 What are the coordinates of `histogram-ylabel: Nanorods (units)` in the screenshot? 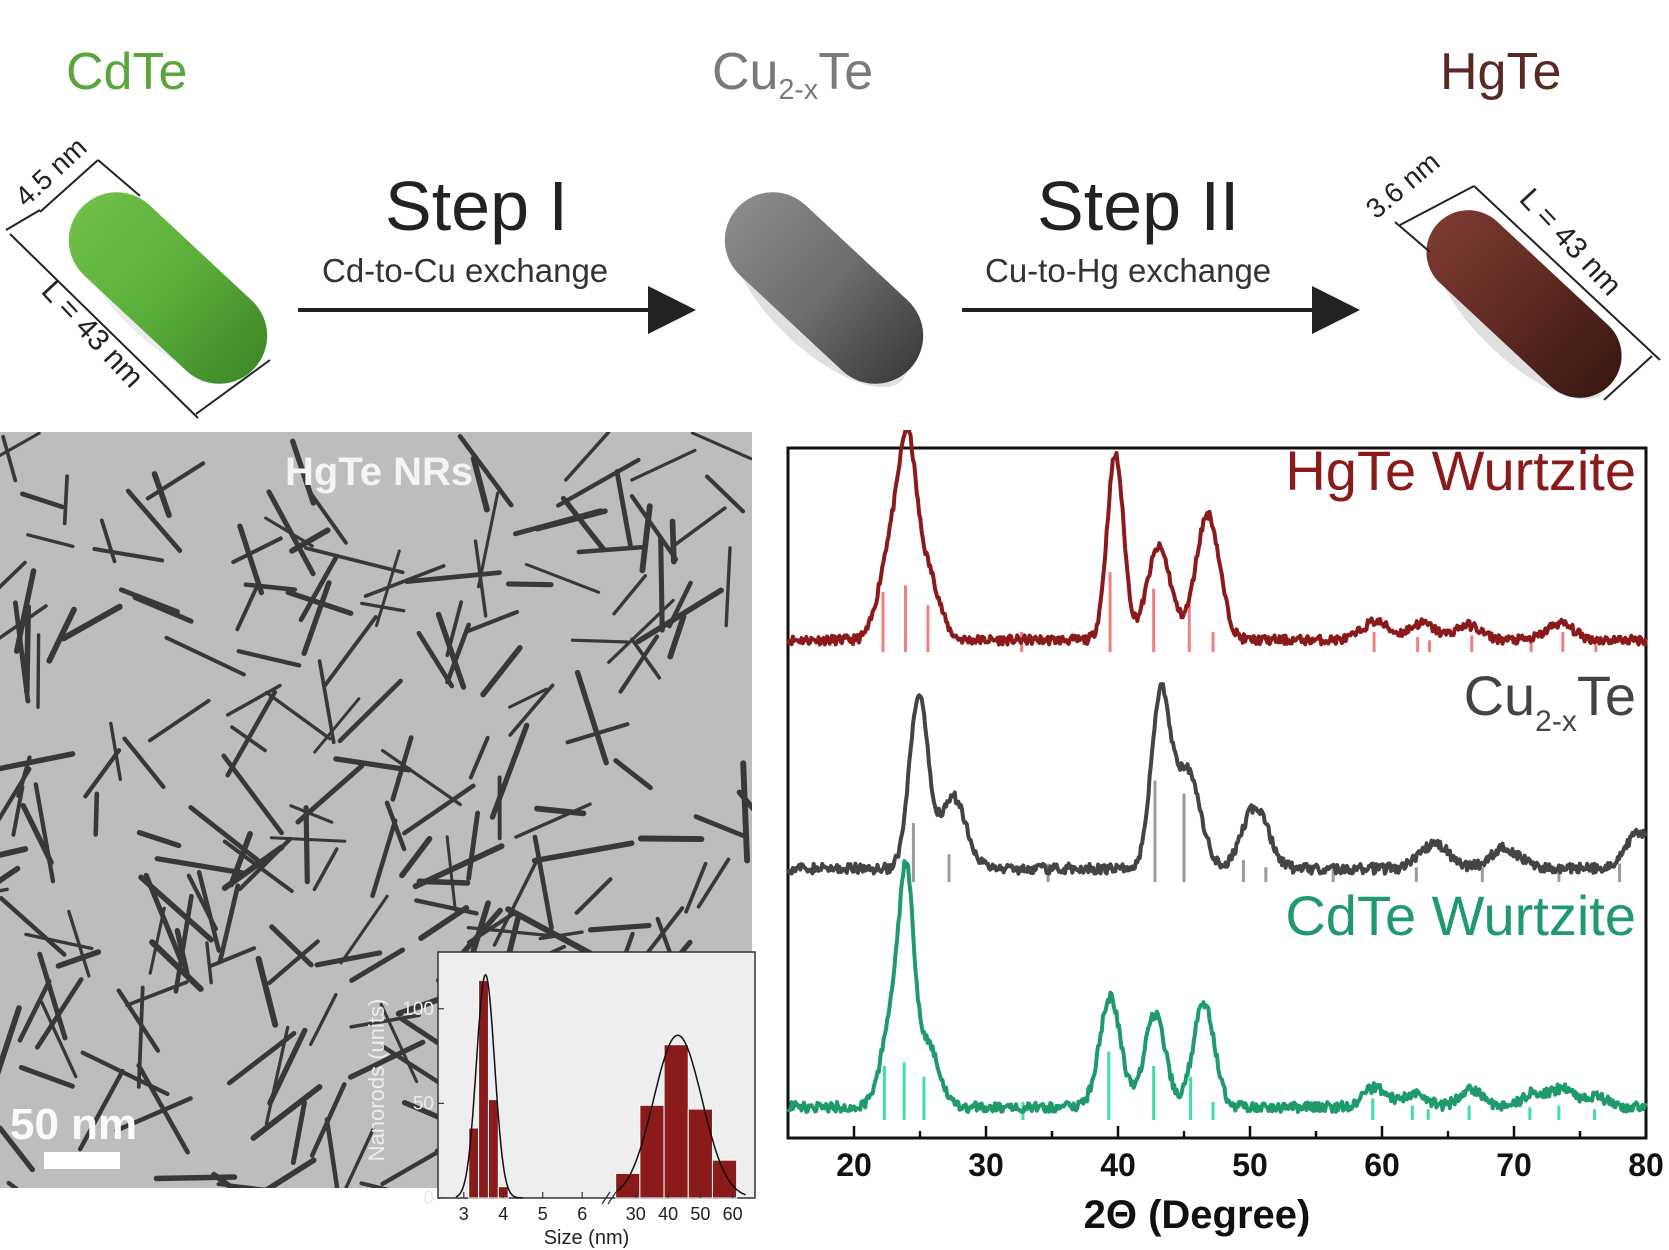 It's located at (376, 1080).